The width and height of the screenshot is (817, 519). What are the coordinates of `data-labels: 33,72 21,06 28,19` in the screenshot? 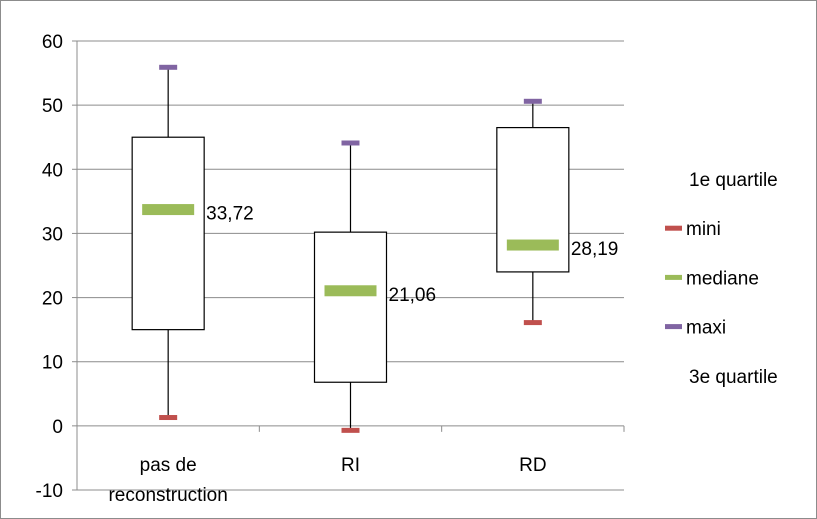 It's located at (412, 255).